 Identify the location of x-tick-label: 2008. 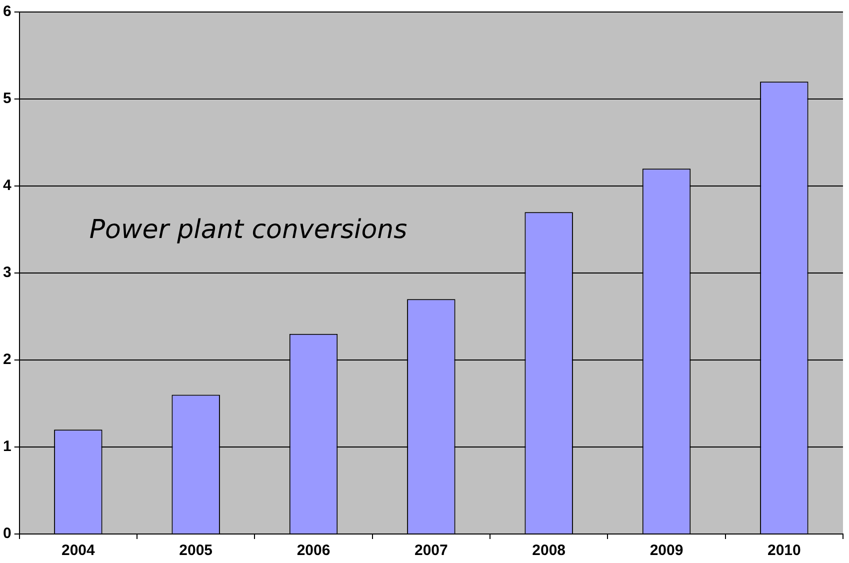
(549, 551).